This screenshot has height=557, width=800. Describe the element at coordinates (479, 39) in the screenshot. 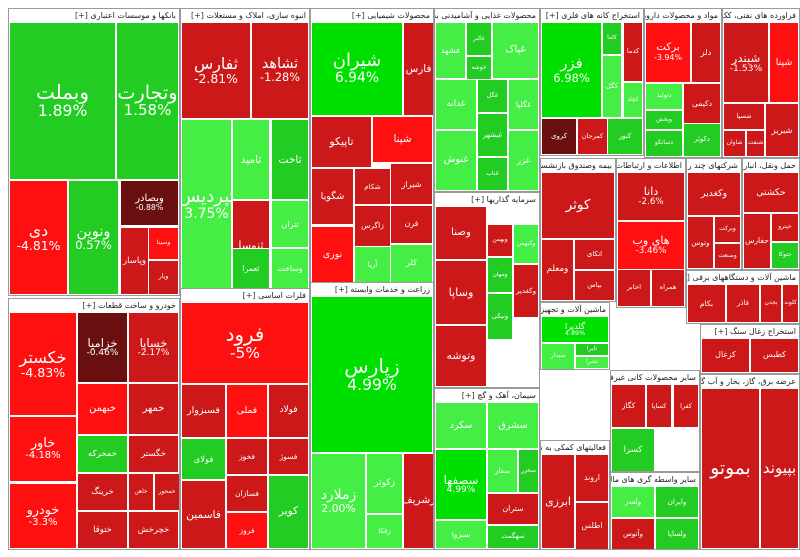

I see `stock-tile: غالبر` at that location.